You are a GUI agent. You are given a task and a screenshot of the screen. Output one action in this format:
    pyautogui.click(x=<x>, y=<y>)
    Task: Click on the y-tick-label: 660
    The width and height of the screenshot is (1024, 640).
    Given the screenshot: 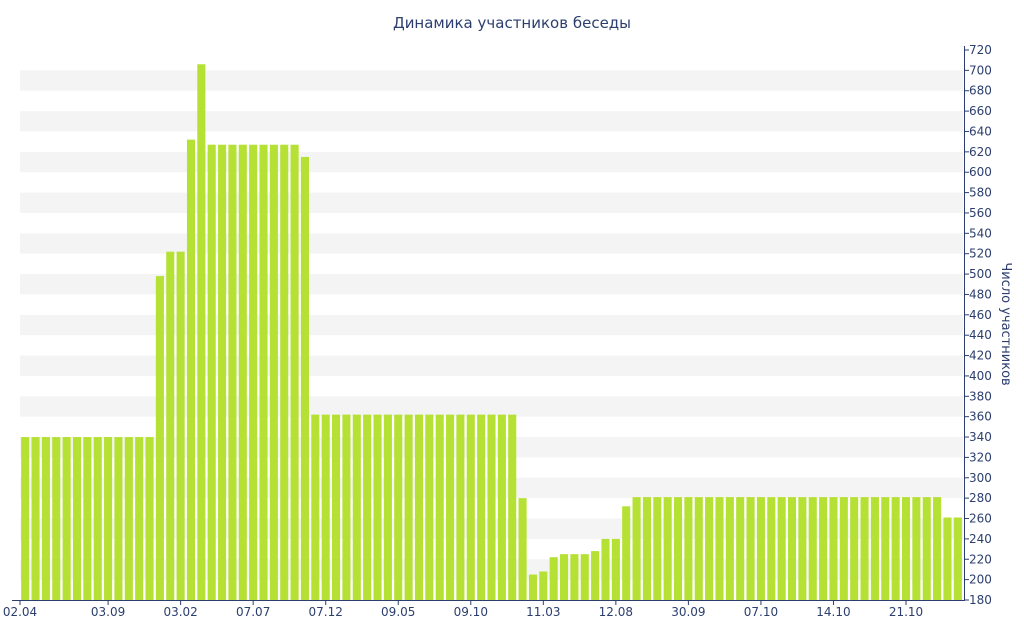 What is the action you would take?
    pyautogui.click(x=980, y=111)
    